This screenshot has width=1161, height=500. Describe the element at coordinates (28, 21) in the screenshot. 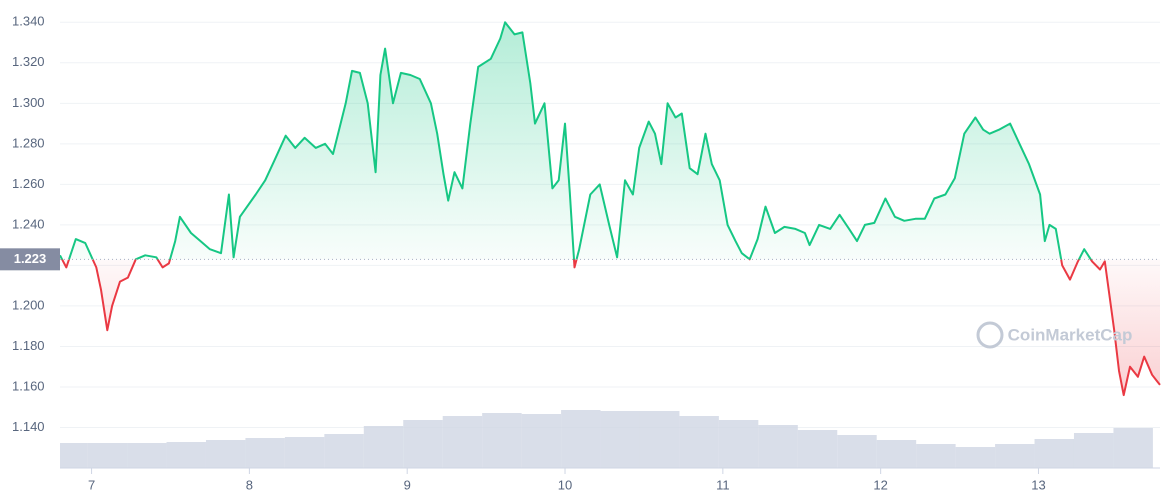

I see `y-tick-label: 1.340` at that location.